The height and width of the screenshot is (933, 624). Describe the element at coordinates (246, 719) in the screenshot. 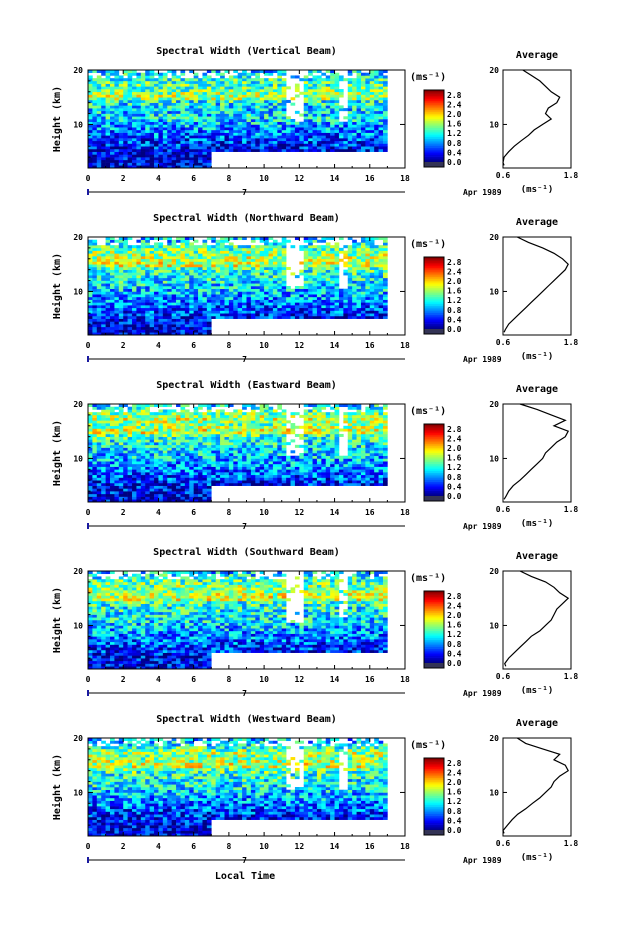

I see `panel-title: Spectral Width (Westward Beam)` at that location.